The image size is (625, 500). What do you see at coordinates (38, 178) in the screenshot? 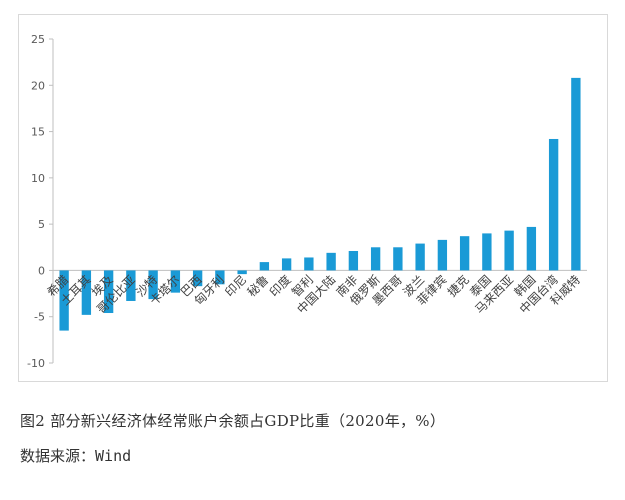
I see `y-tick-label: 10` at bounding box center [38, 178].